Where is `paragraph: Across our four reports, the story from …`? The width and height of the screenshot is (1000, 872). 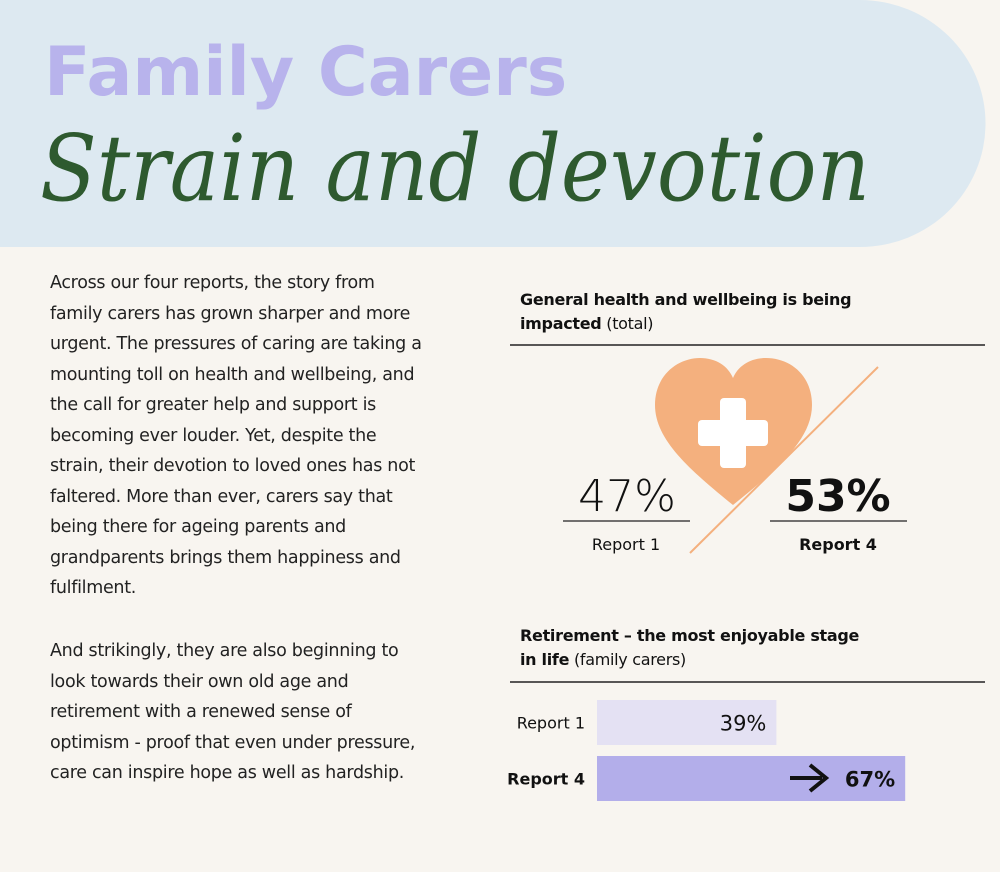
paragraph: Across our four reports, the story from … is located at coordinates (236, 435).